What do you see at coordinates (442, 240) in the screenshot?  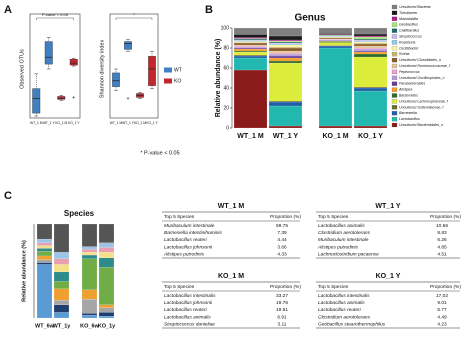 I see `proportion: 6.26` at bounding box center [442, 240].